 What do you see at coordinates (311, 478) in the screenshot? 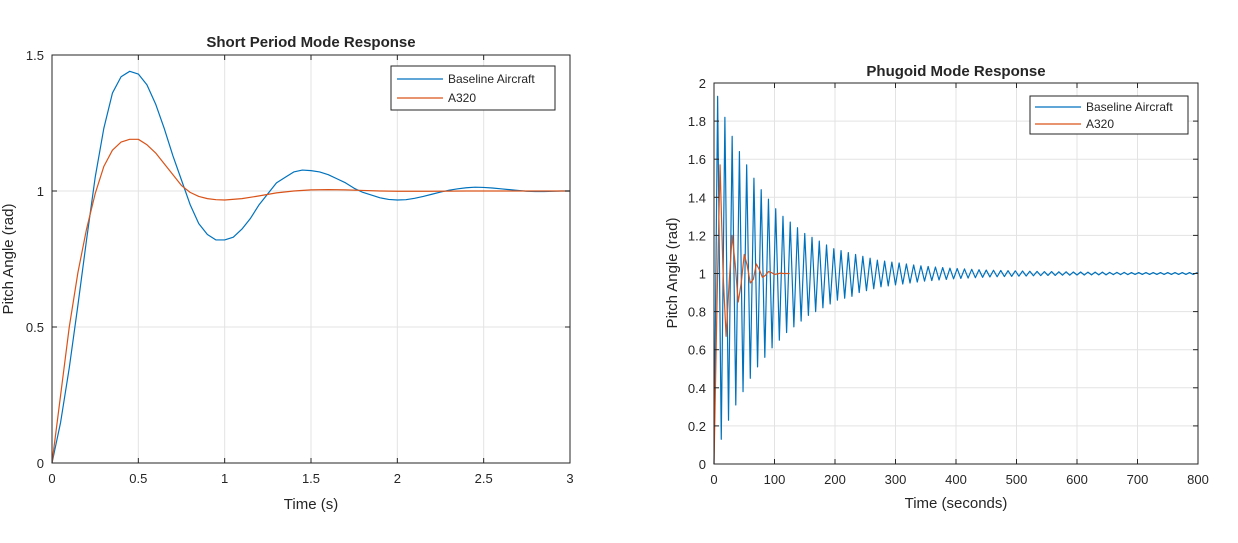
I see `x-tick-label: 1.5` at bounding box center [311, 478].